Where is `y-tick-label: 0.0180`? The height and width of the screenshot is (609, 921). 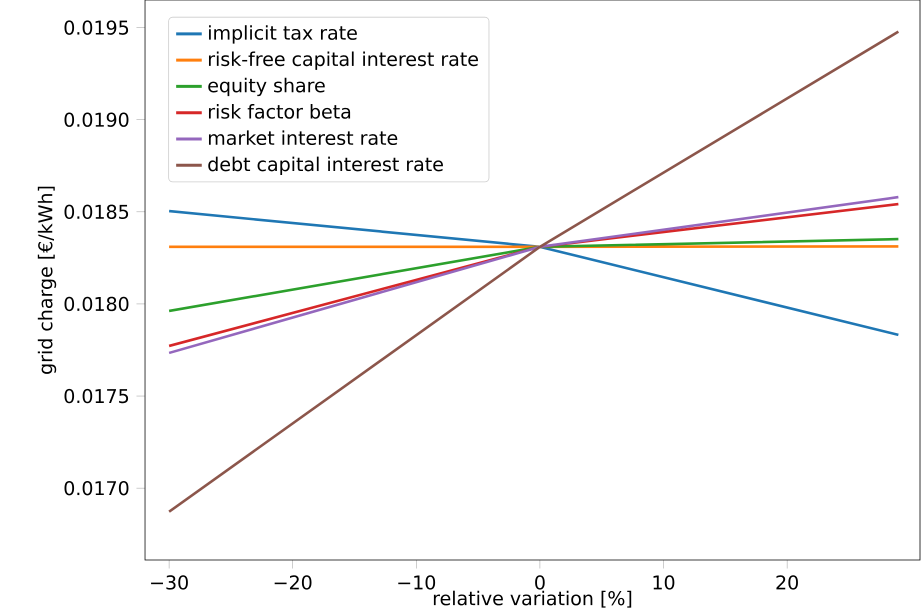 y-tick-label: 0.0180 is located at coordinates (96, 304).